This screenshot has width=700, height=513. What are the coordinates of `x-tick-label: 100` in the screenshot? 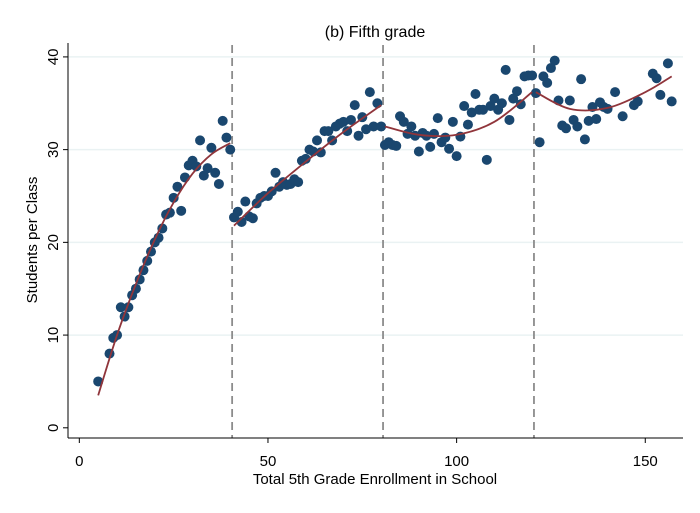 It's located at (456, 461).